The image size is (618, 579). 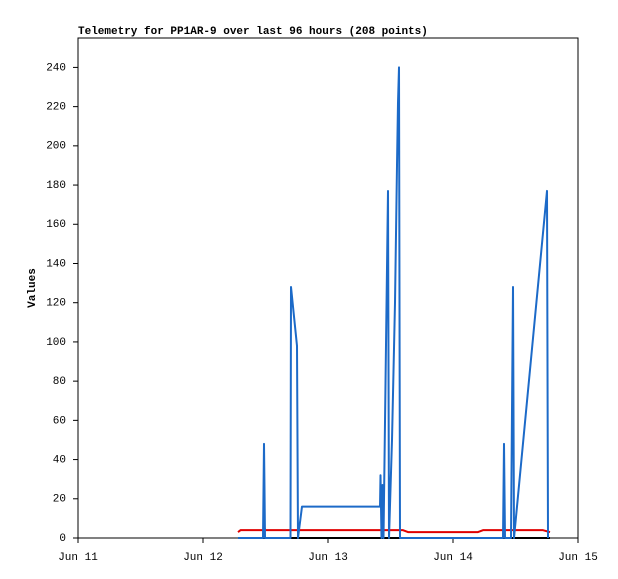 I want to click on y-tick-label: 160, so click(x=56, y=225).